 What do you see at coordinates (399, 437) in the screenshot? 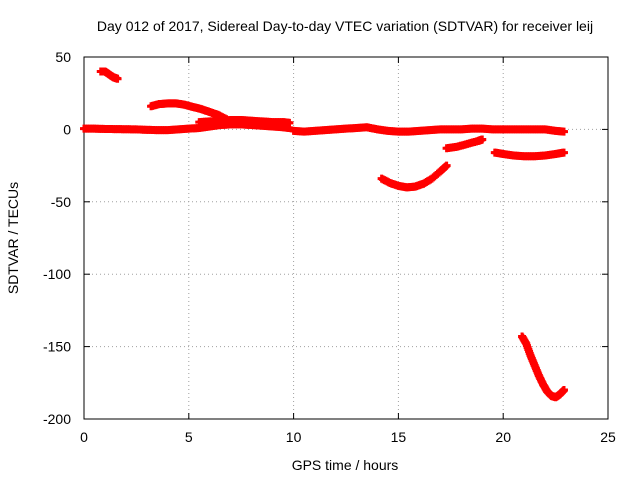
I see `x-tick-label: 15` at bounding box center [399, 437].